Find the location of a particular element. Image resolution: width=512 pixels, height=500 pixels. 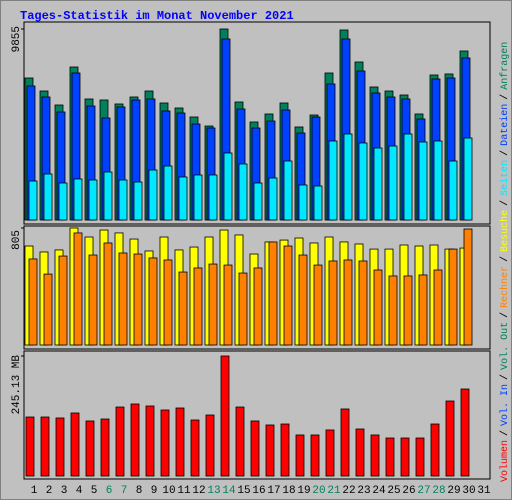

x-tick-label: 15 is located at coordinates (243, 491).